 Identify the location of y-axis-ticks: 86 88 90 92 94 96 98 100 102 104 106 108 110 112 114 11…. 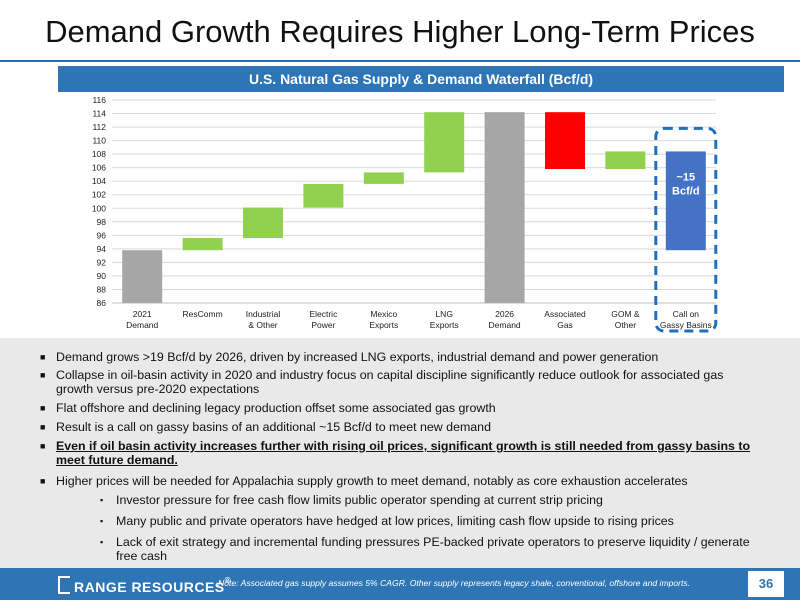
(99, 201).